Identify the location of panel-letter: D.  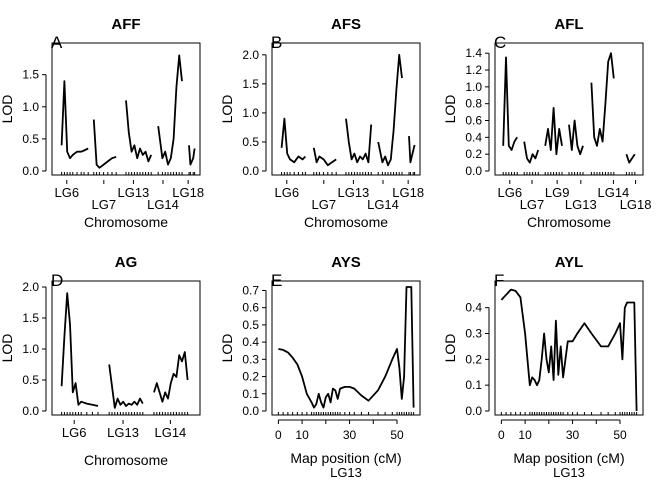
(57, 280).